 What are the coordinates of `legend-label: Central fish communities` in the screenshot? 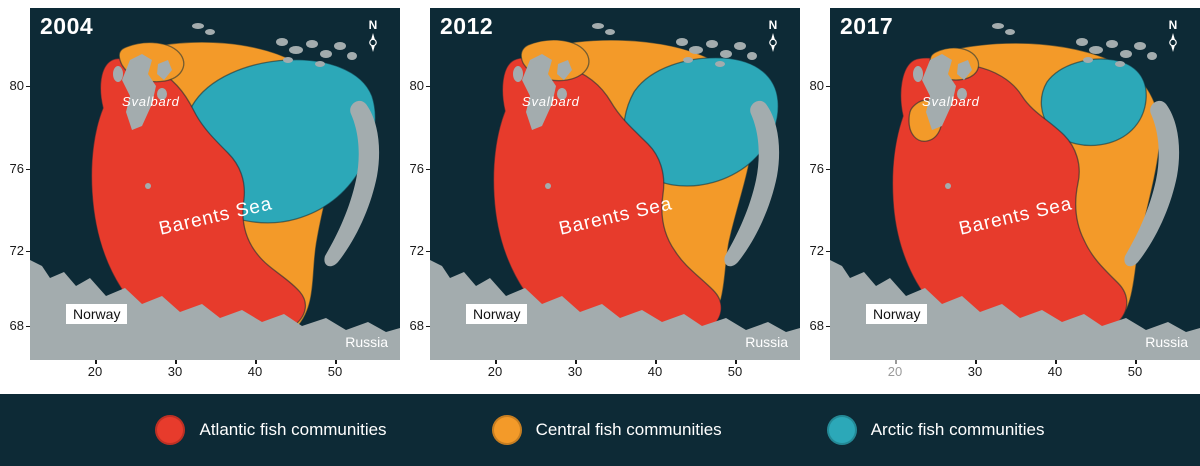 It's located at (628, 429).